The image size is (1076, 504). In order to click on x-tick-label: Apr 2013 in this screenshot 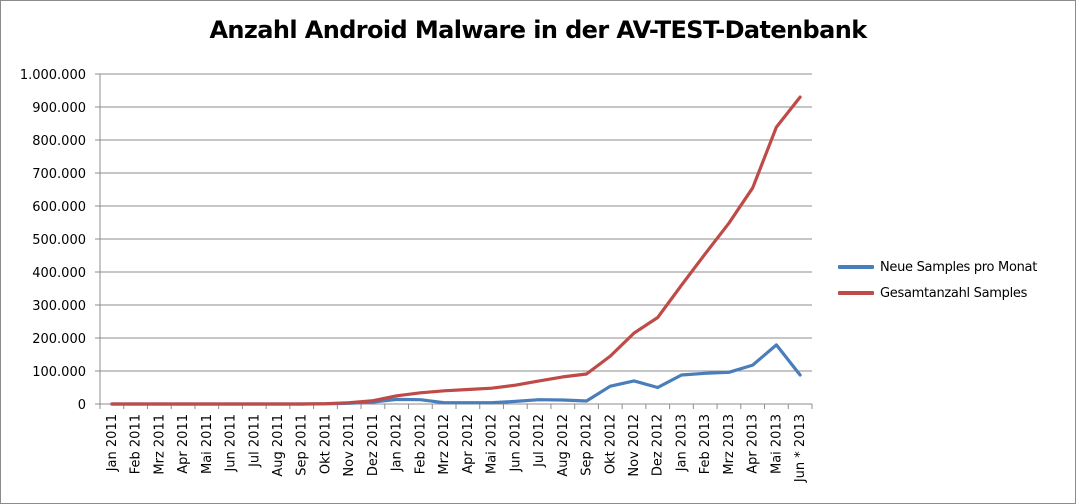, I will do `click(753, 444)`.